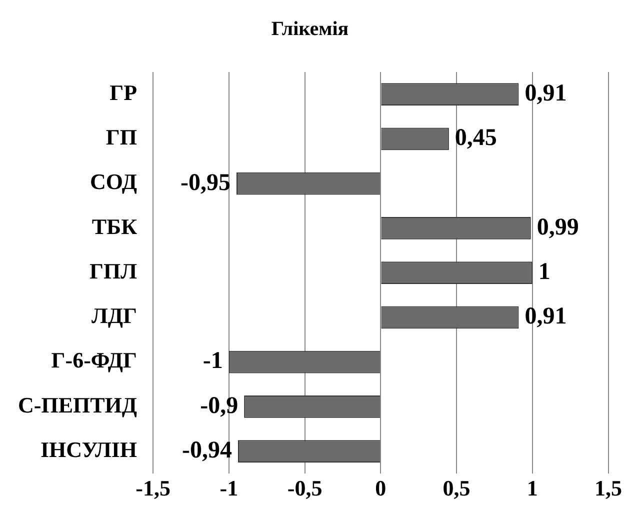 The height and width of the screenshot is (511, 625). Describe the element at coordinates (114, 181) in the screenshot. I see `y-tick-label: СОД` at that location.